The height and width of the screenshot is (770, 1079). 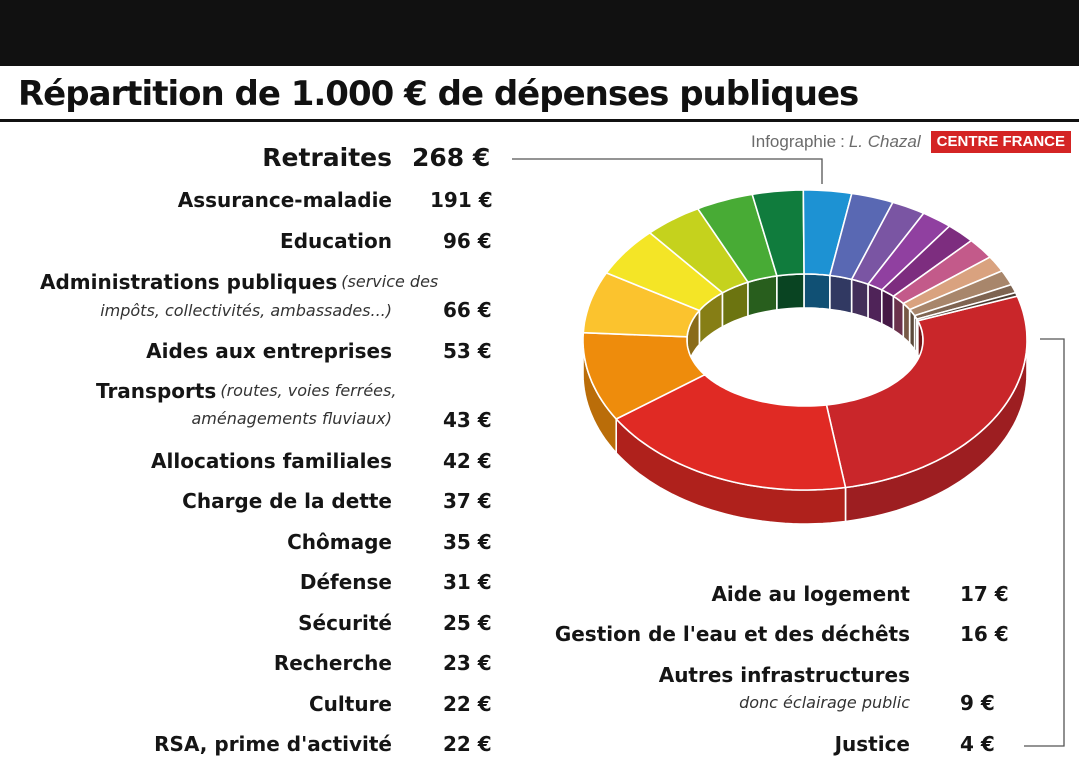 I want to click on legend-label-autres-infrastructures: Autres infrastructures, so click(x=784, y=675).